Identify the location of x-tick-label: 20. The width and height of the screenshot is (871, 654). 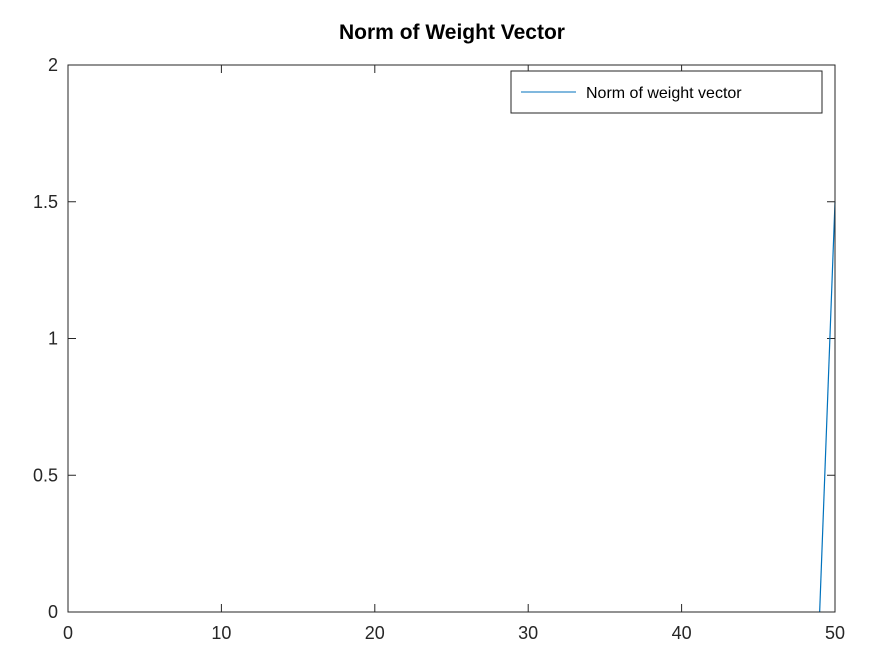
(375, 633).